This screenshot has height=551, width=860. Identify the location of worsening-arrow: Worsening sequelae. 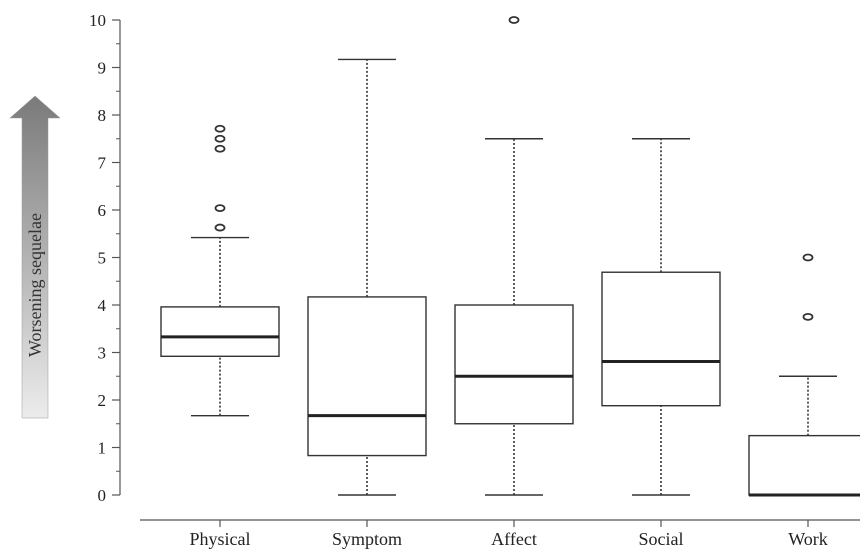
(35, 257).